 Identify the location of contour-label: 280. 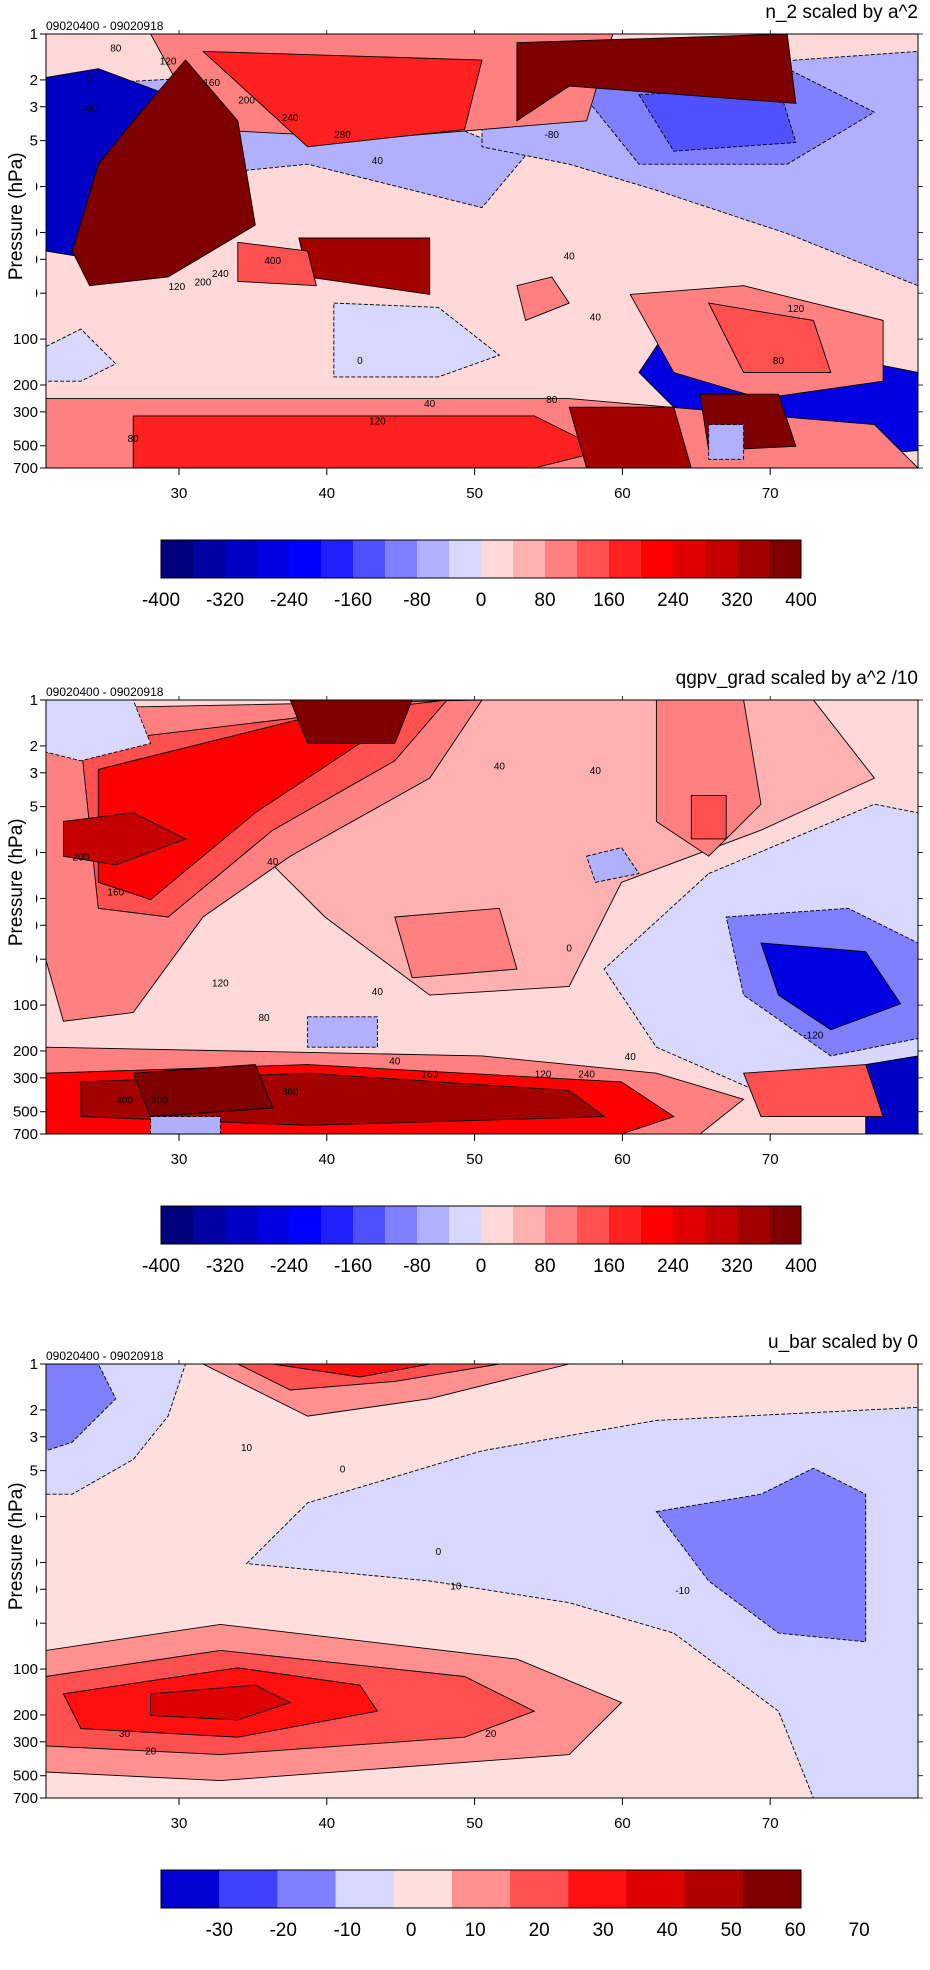
(342, 135).